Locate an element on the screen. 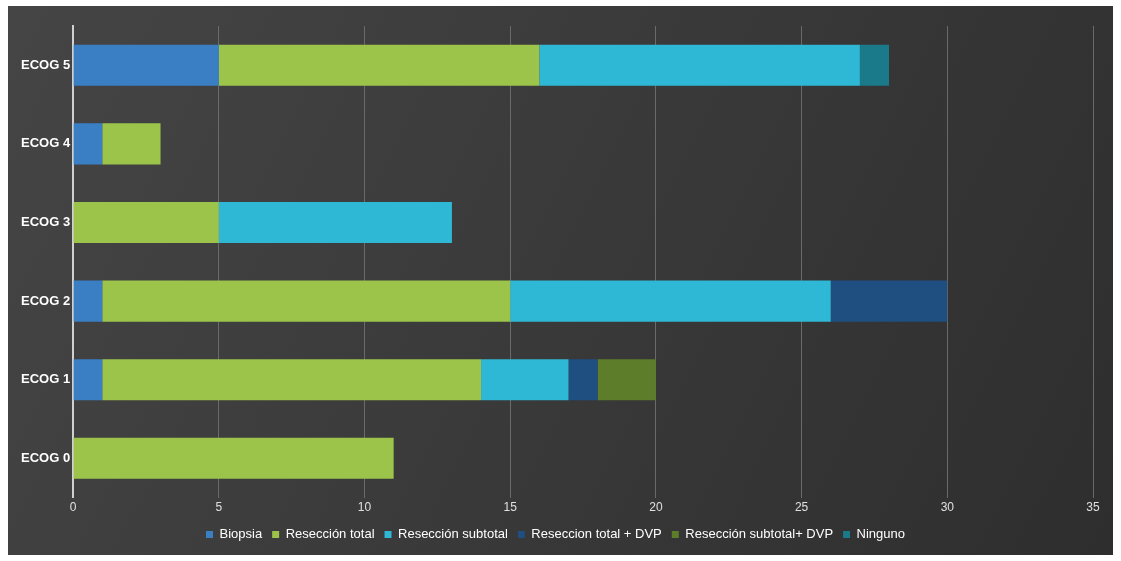  x-tick-label: 5 is located at coordinates (219, 507).